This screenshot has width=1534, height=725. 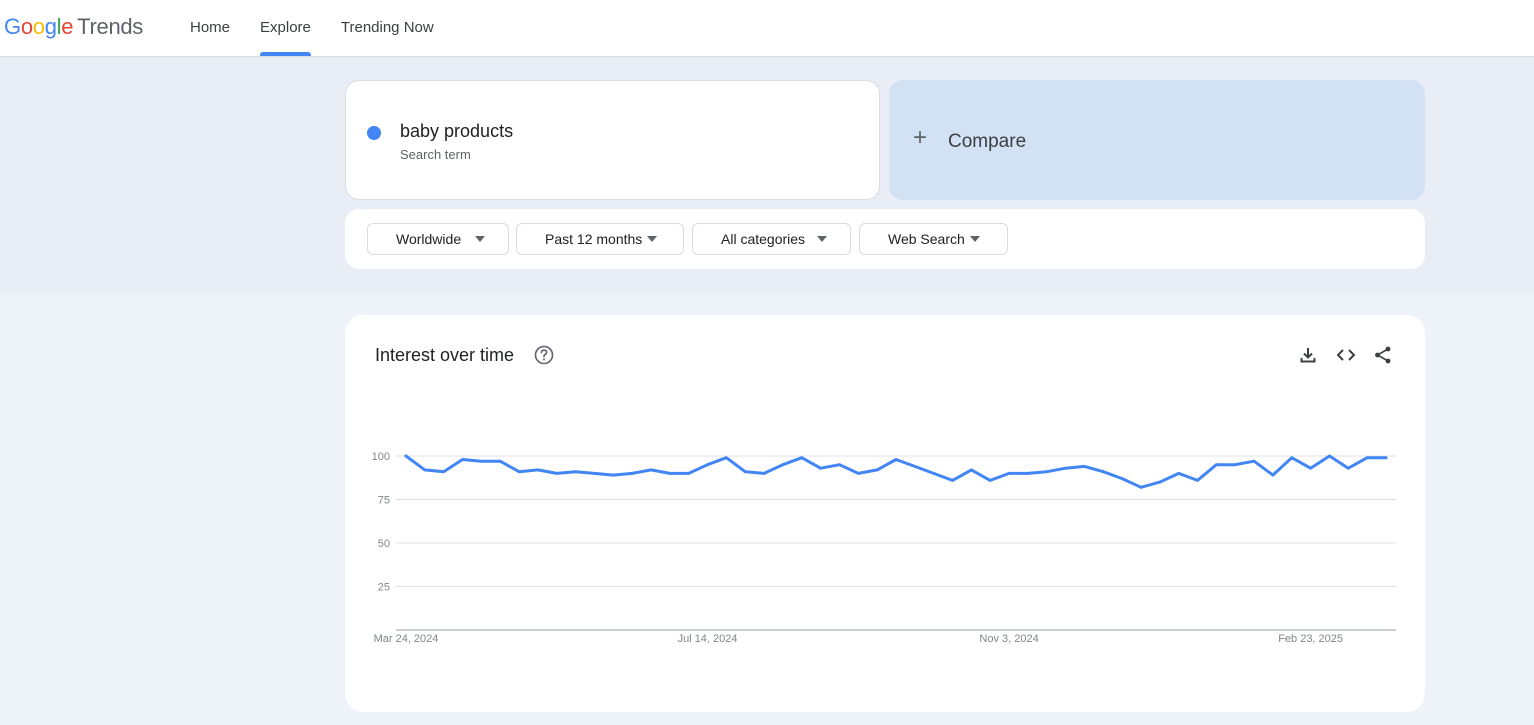 I want to click on top-header: Google Trends Home Explore Trending Now, so click(x=767, y=28).